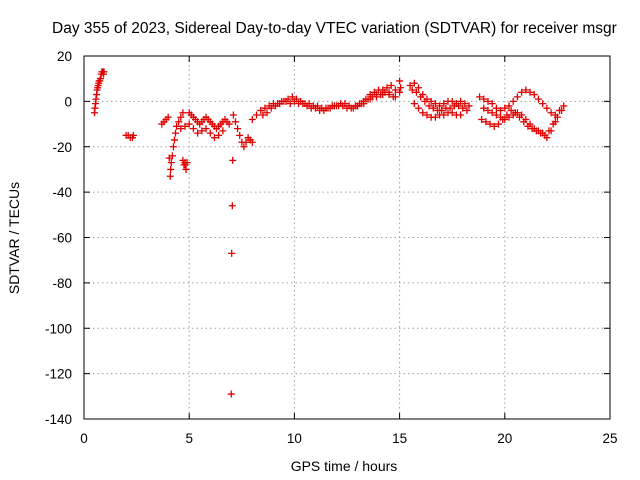 The width and height of the screenshot is (640, 480). What do you see at coordinates (504, 438) in the screenshot?
I see `x-tick-label: 20` at bounding box center [504, 438].